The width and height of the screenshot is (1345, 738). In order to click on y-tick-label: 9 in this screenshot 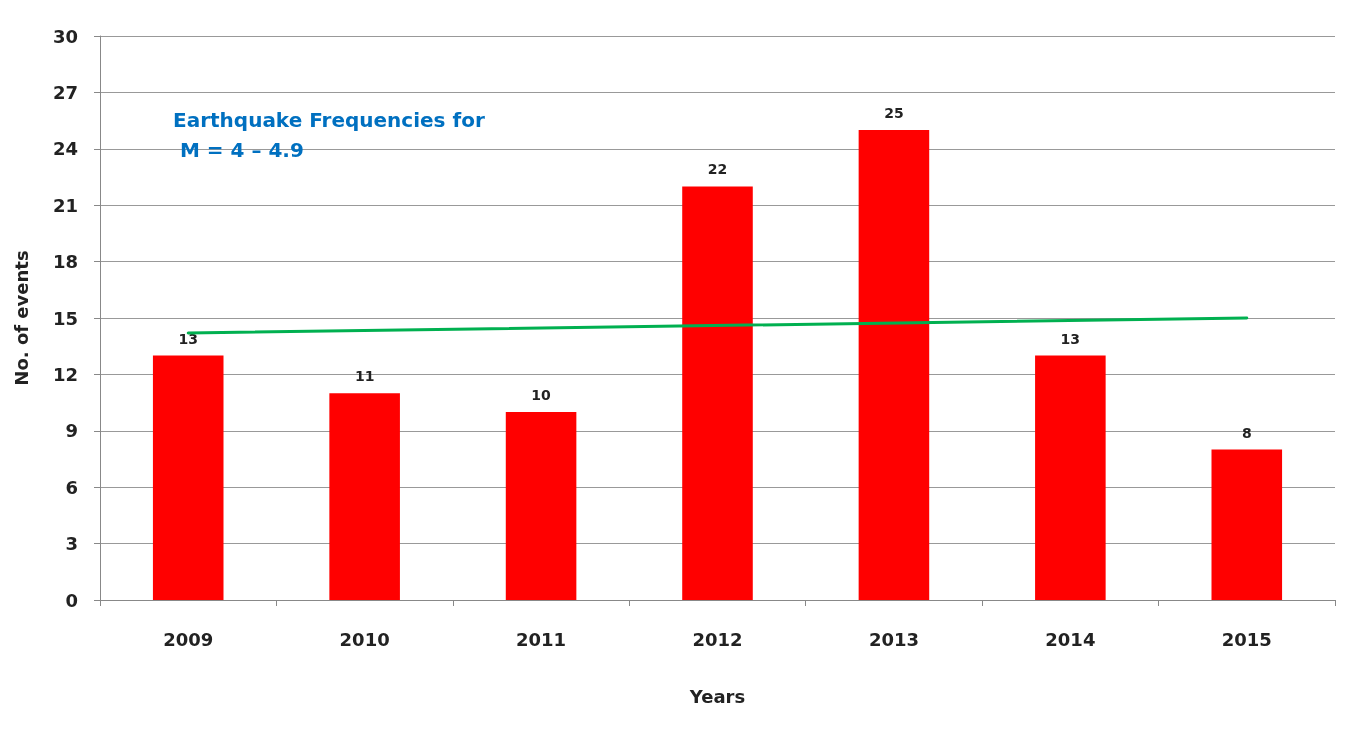, I will do `click(71, 431)`.